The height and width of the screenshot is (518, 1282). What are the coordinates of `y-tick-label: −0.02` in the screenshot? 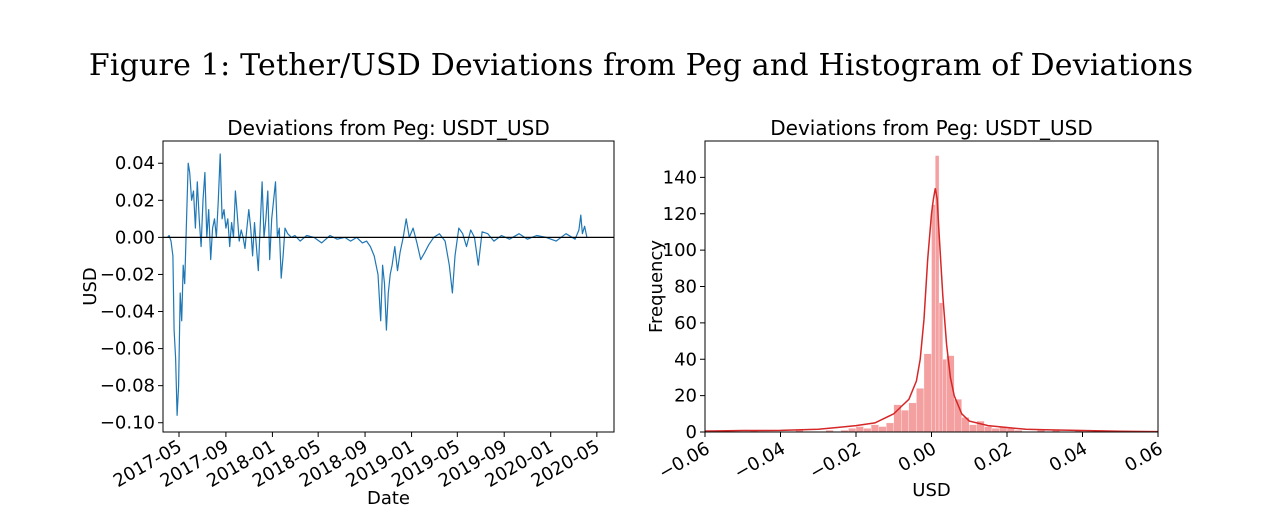 It's located at (127, 274).